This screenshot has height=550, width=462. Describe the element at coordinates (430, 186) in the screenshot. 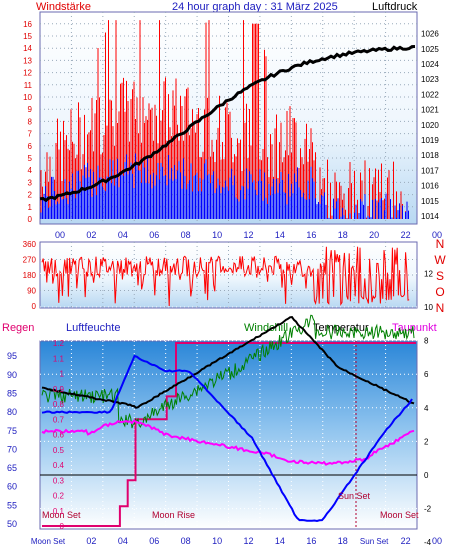

I see `pressure-tick-label: 1016` at that location.